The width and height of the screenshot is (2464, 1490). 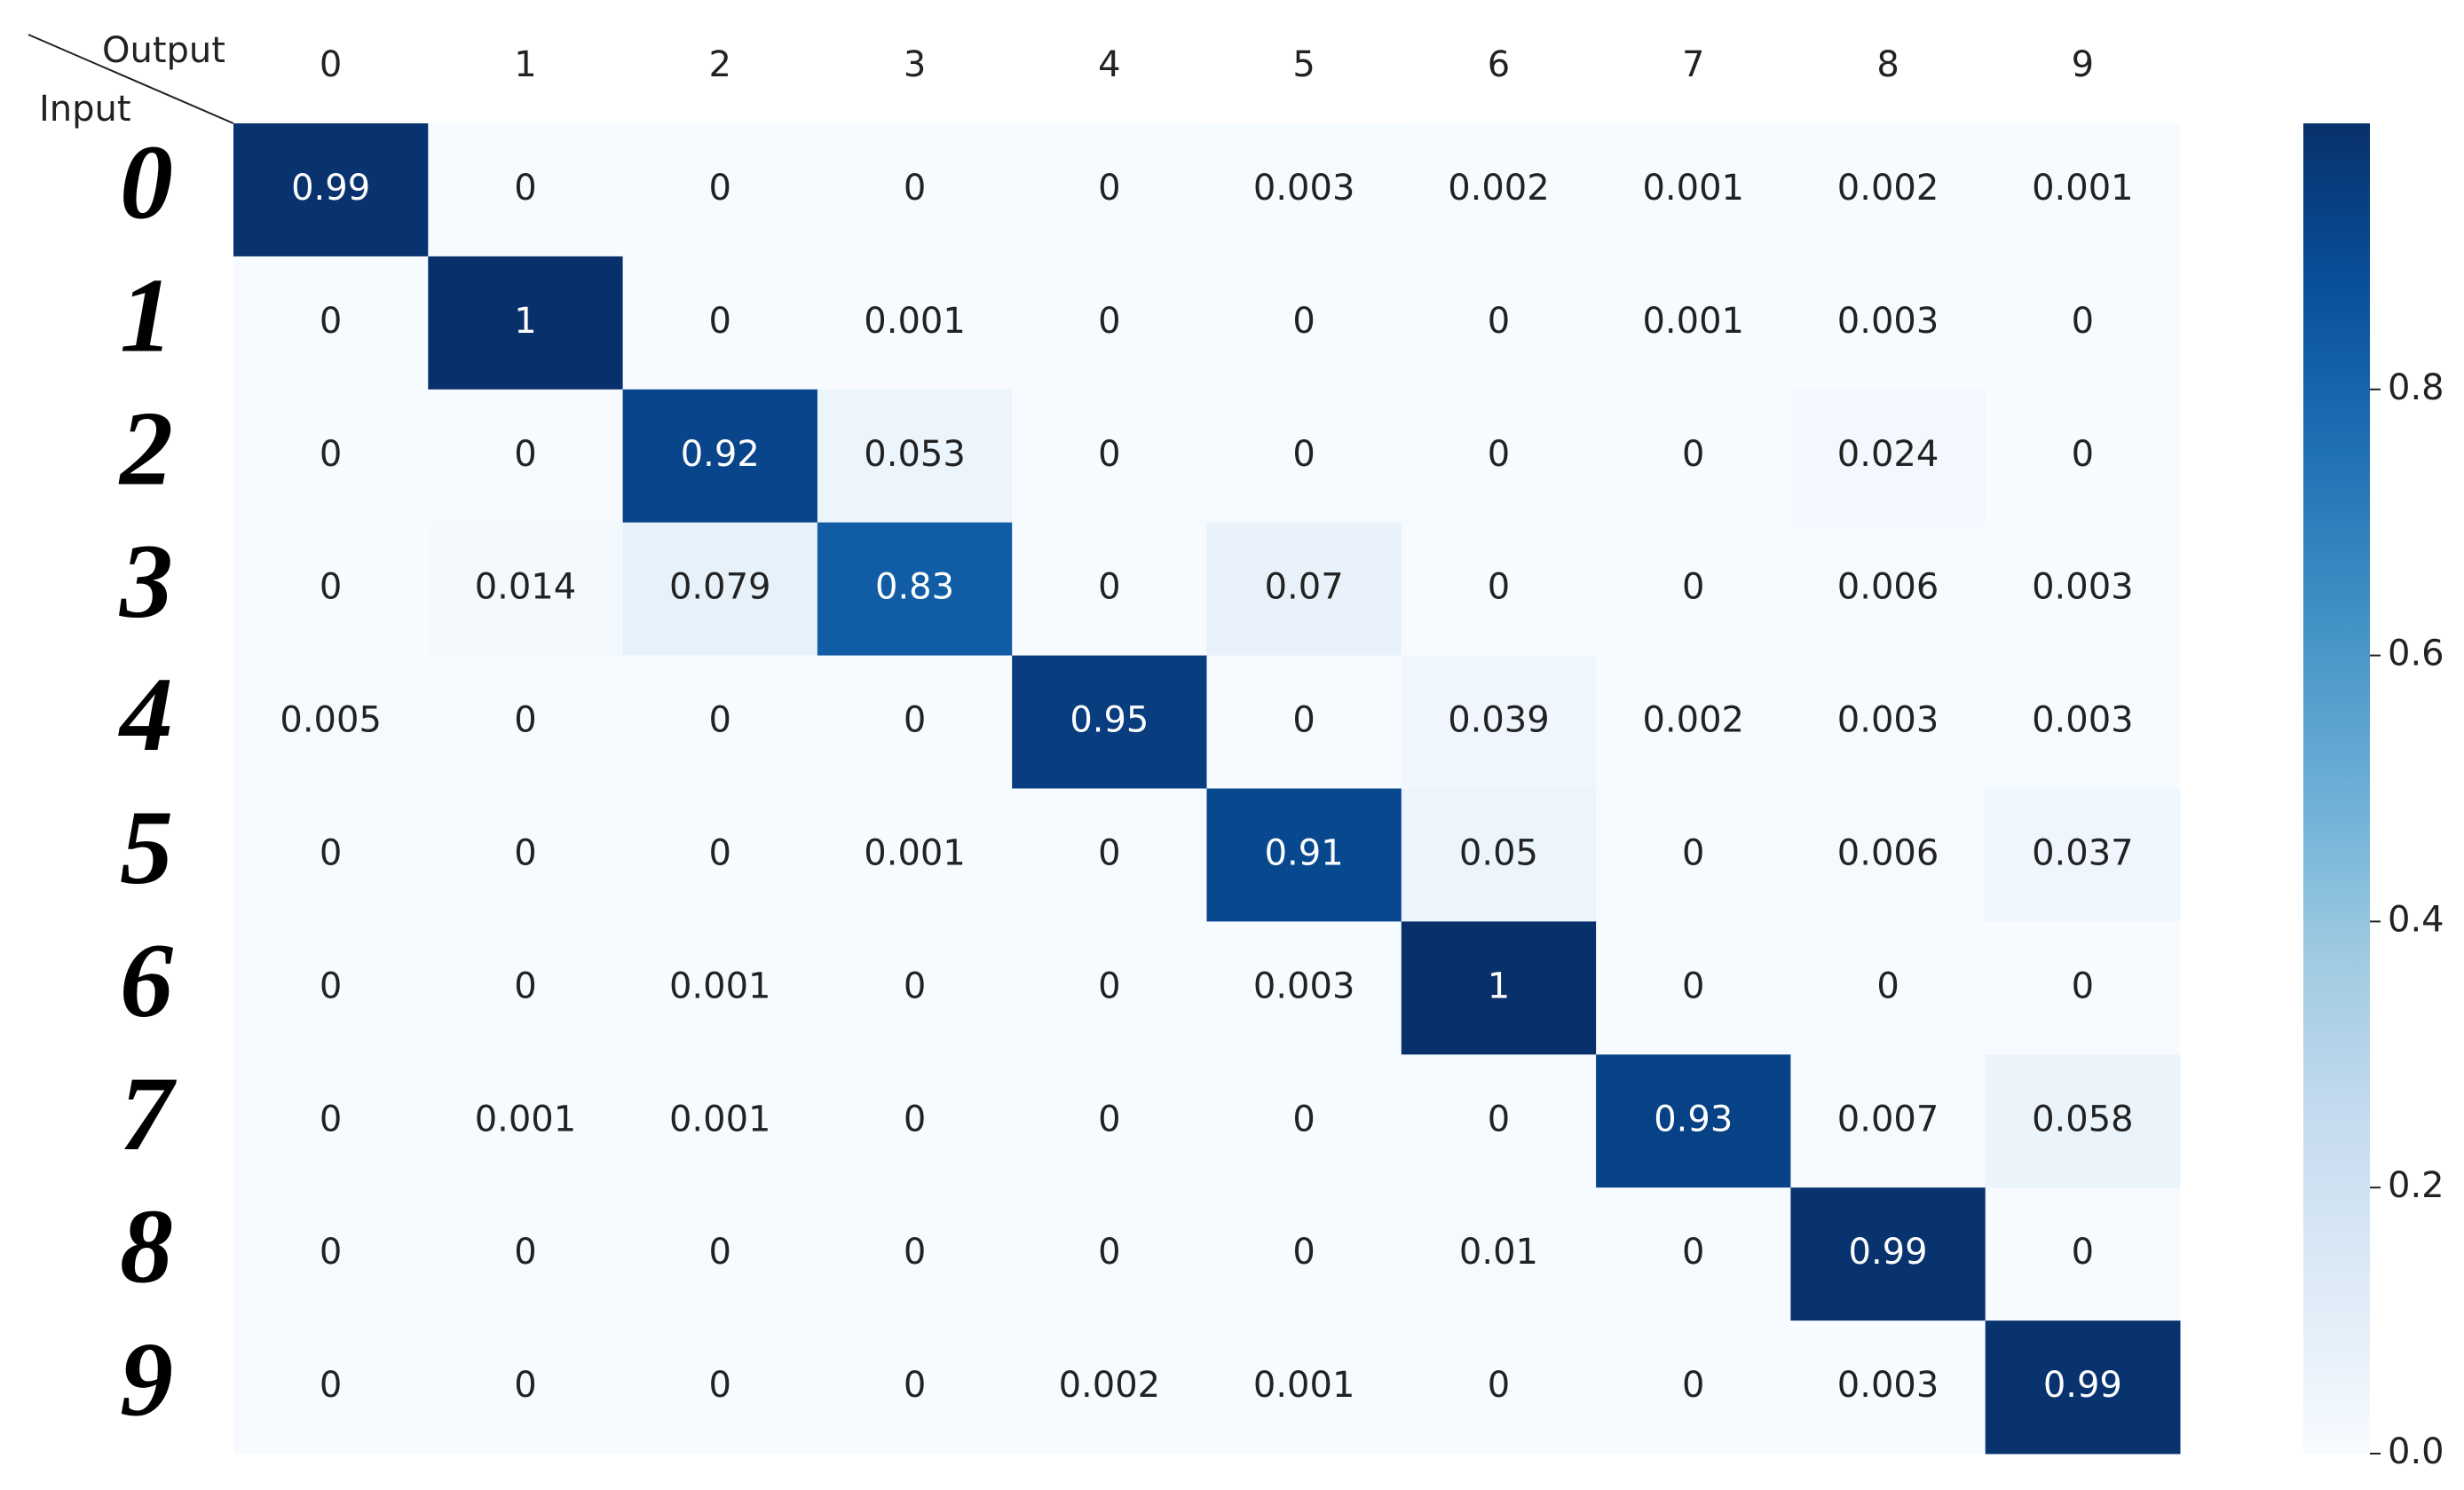 What do you see at coordinates (1693, 64) in the screenshot?
I see `x-tick-label: 7` at bounding box center [1693, 64].